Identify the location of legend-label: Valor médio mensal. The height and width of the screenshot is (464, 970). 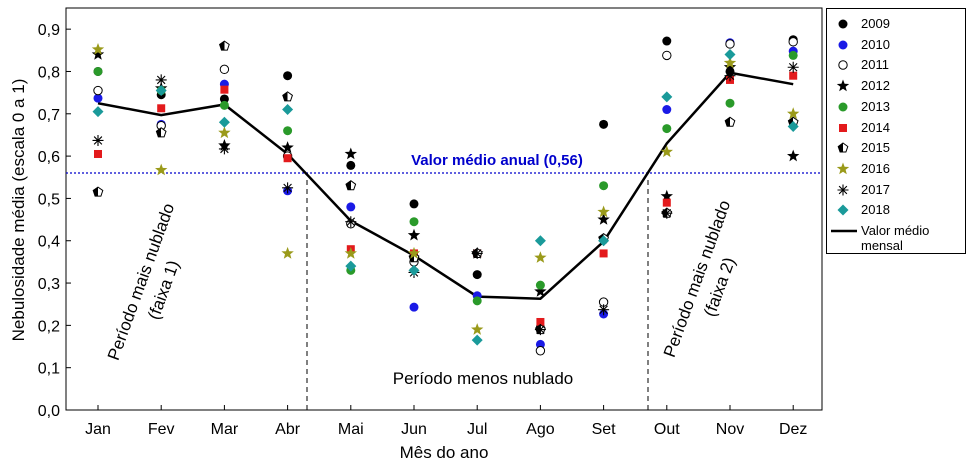
(895, 238).